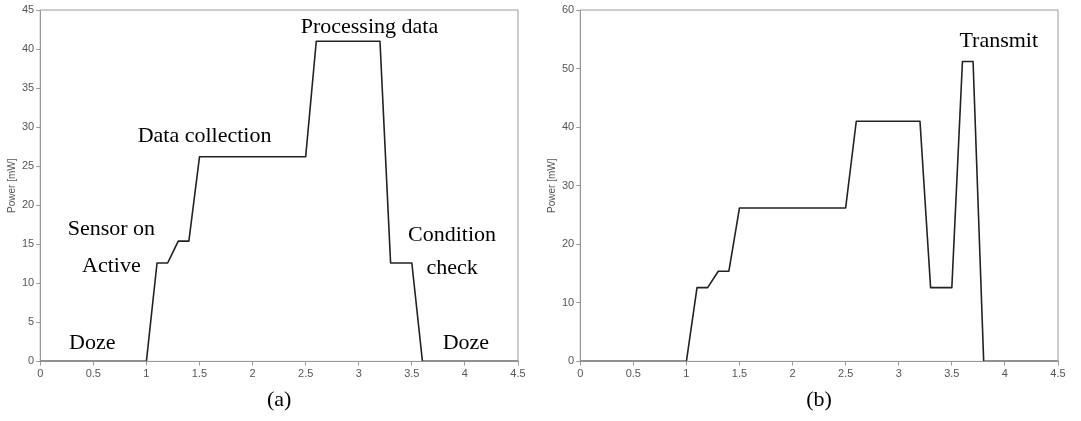 The width and height of the screenshot is (1081, 421). What do you see at coordinates (999, 40) in the screenshot?
I see `annotation: Transmit` at bounding box center [999, 40].